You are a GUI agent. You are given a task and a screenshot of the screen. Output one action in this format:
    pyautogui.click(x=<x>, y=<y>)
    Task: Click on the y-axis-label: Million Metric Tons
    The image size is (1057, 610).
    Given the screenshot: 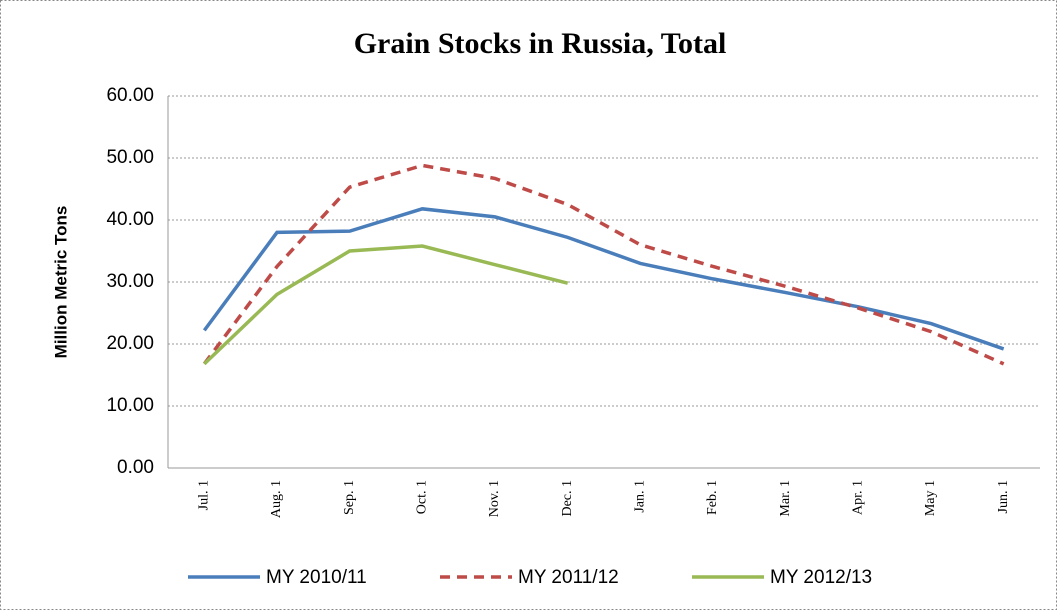 What is the action you would take?
    pyautogui.click(x=60, y=282)
    